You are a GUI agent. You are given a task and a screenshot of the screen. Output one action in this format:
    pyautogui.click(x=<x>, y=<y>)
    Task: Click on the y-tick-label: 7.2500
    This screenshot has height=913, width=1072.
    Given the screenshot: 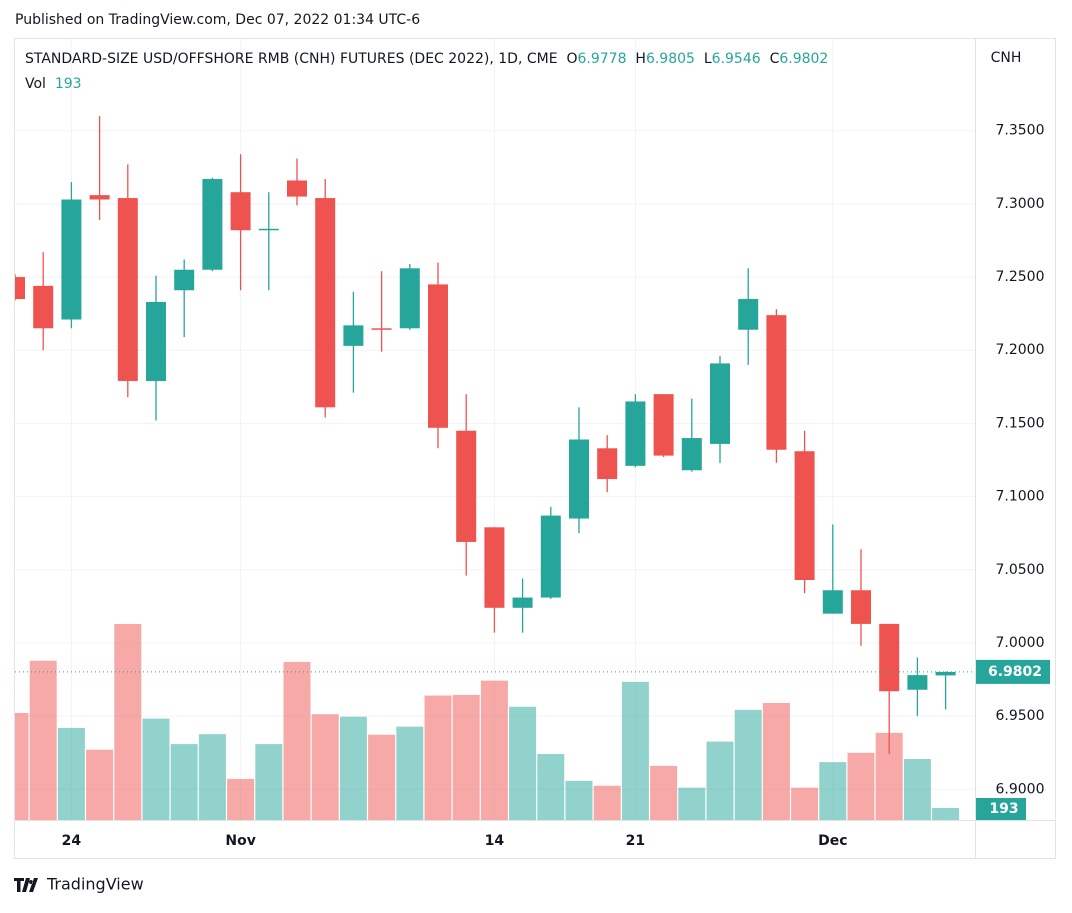 What is the action you would take?
    pyautogui.click(x=1020, y=277)
    